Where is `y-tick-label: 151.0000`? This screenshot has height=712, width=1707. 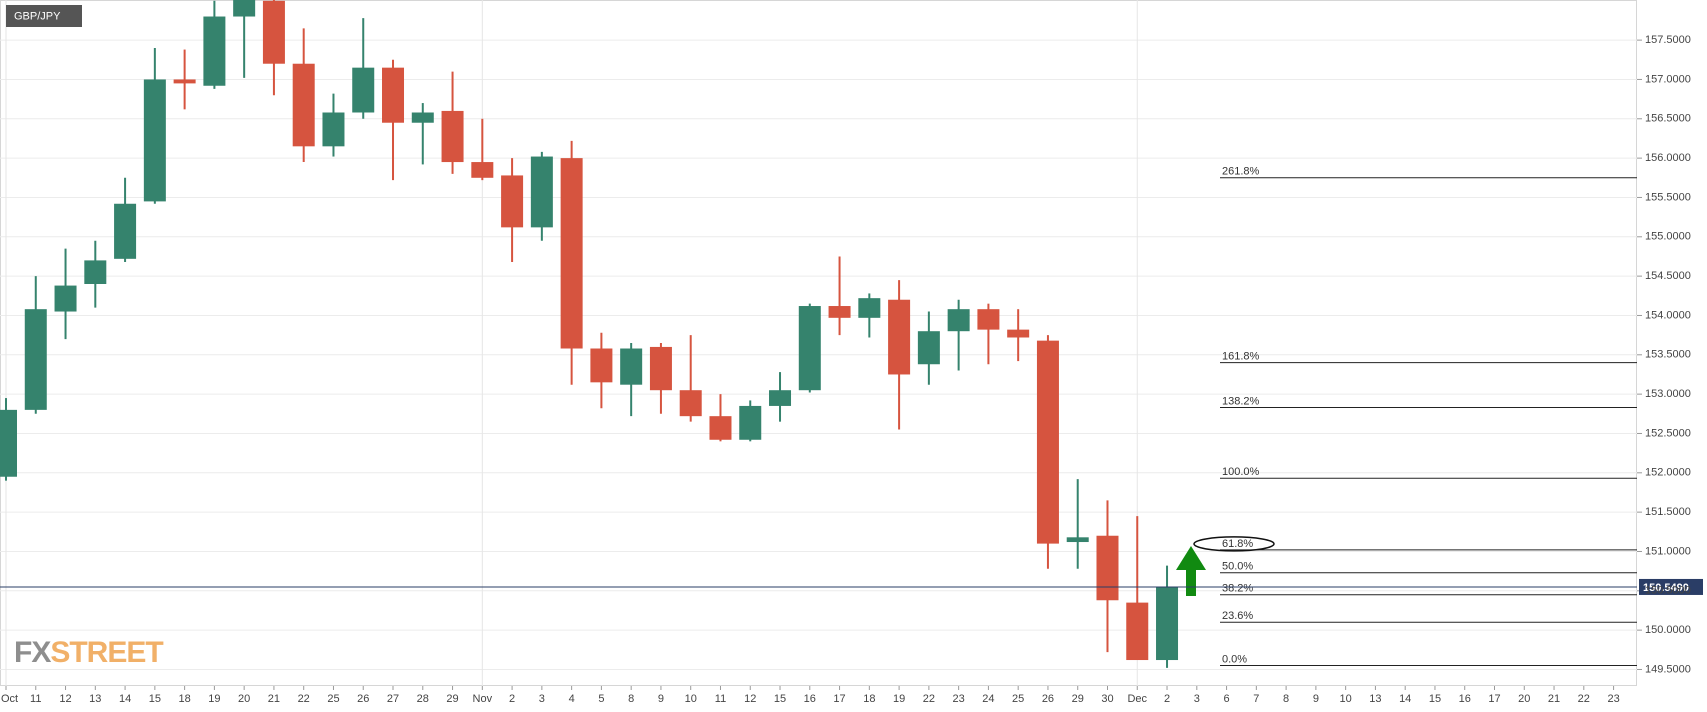
y-tick-label: 151.0000 is located at coordinates (1668, 551).